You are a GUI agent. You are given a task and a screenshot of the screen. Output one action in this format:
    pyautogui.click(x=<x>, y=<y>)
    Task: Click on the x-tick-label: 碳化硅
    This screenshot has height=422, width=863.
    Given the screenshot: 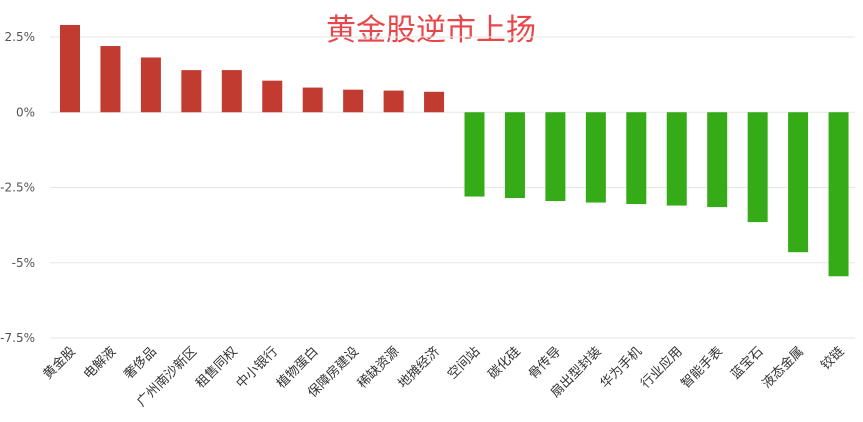 What is the action you would take?
    pyautogui.click(x=505, y=363)
    